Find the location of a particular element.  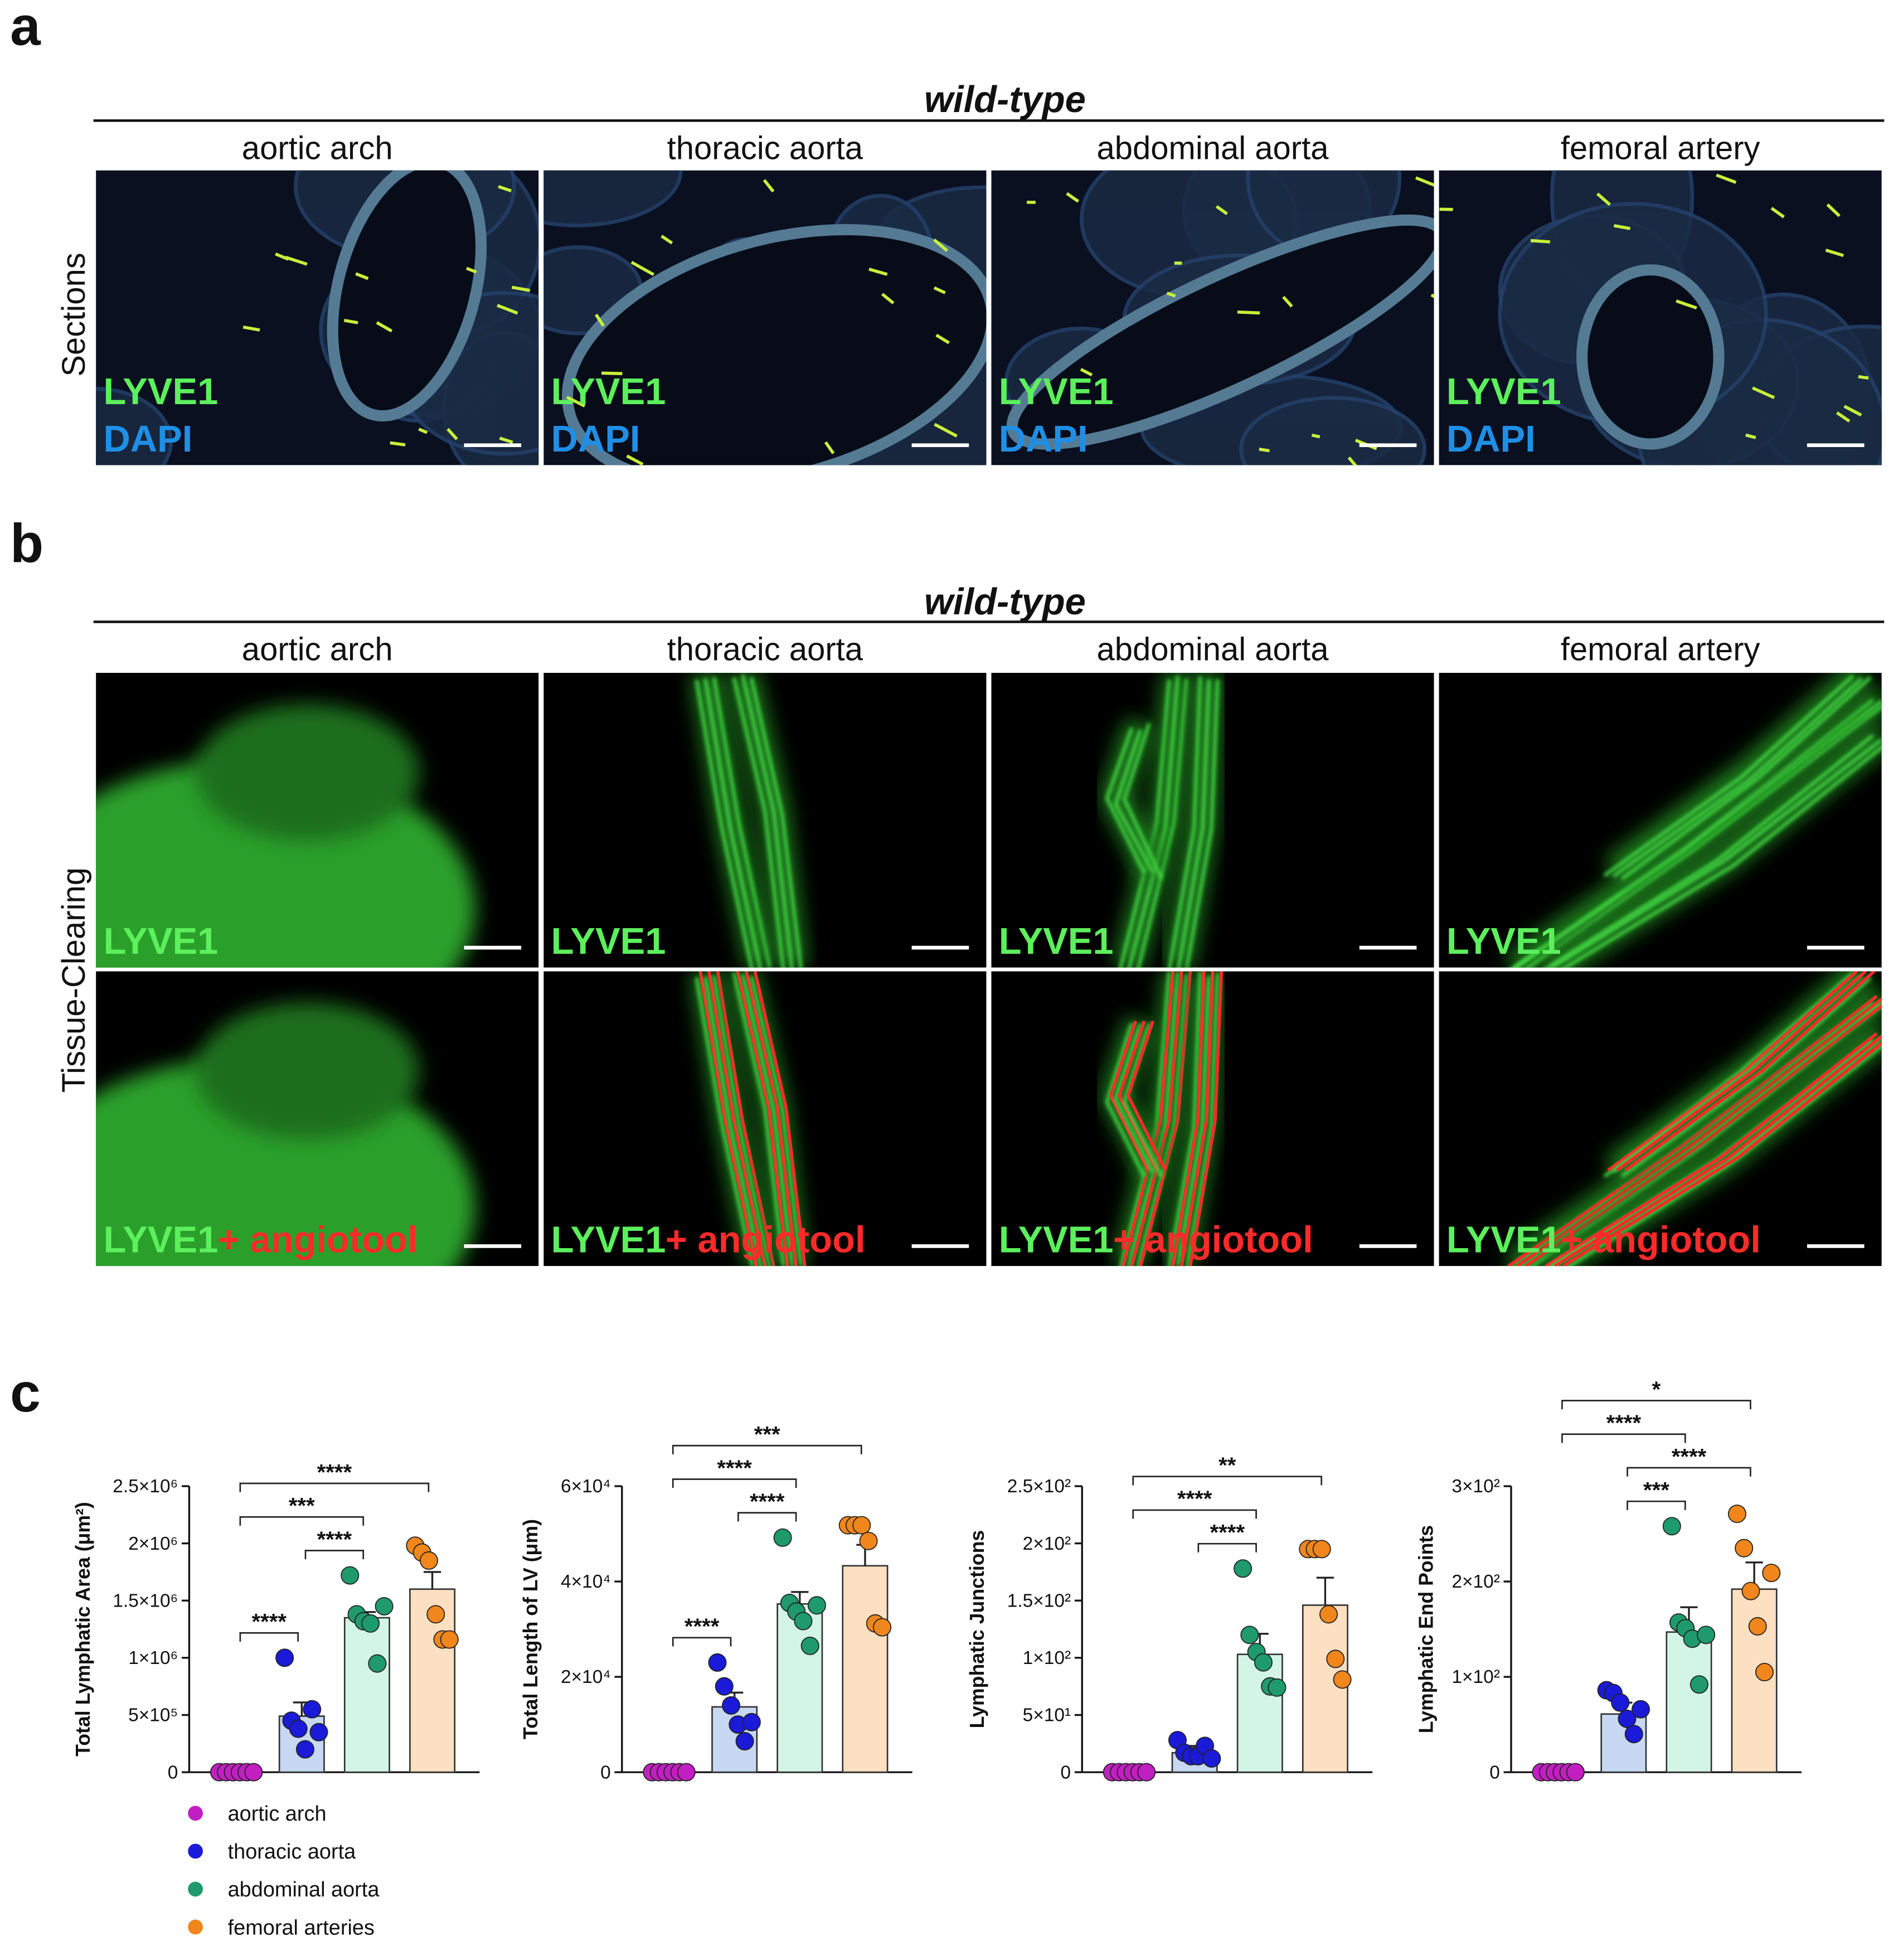

section-image is located at coordinates (318, 317).